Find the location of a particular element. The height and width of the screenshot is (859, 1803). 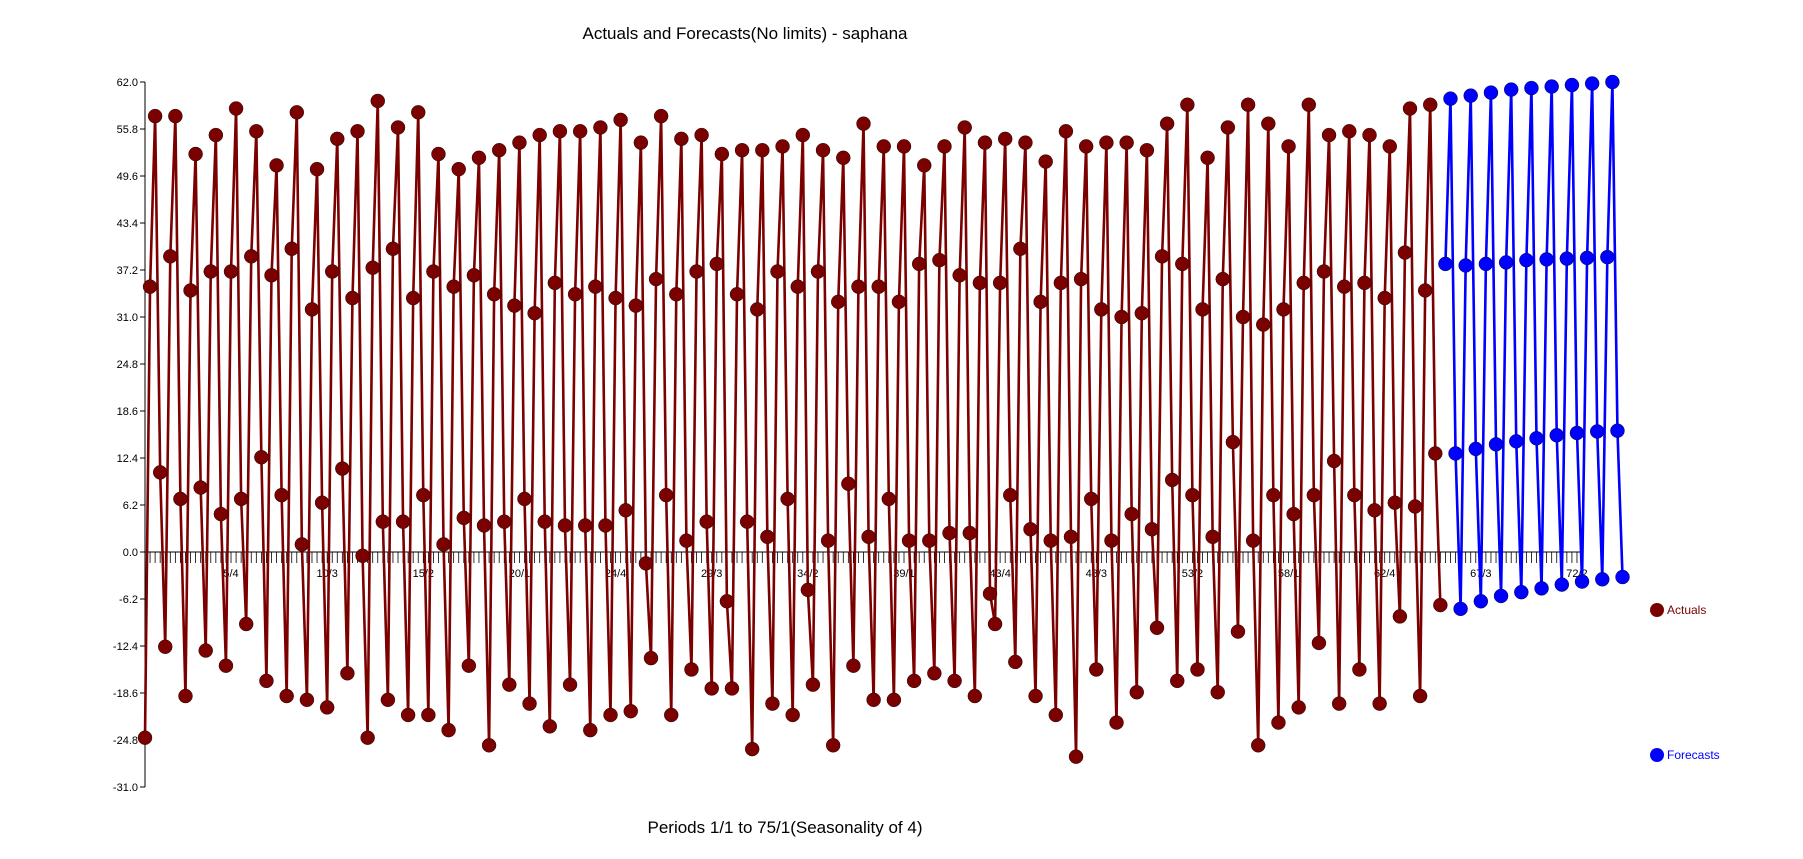

legend-marker-actuals is located at coordinates (1657, 609).